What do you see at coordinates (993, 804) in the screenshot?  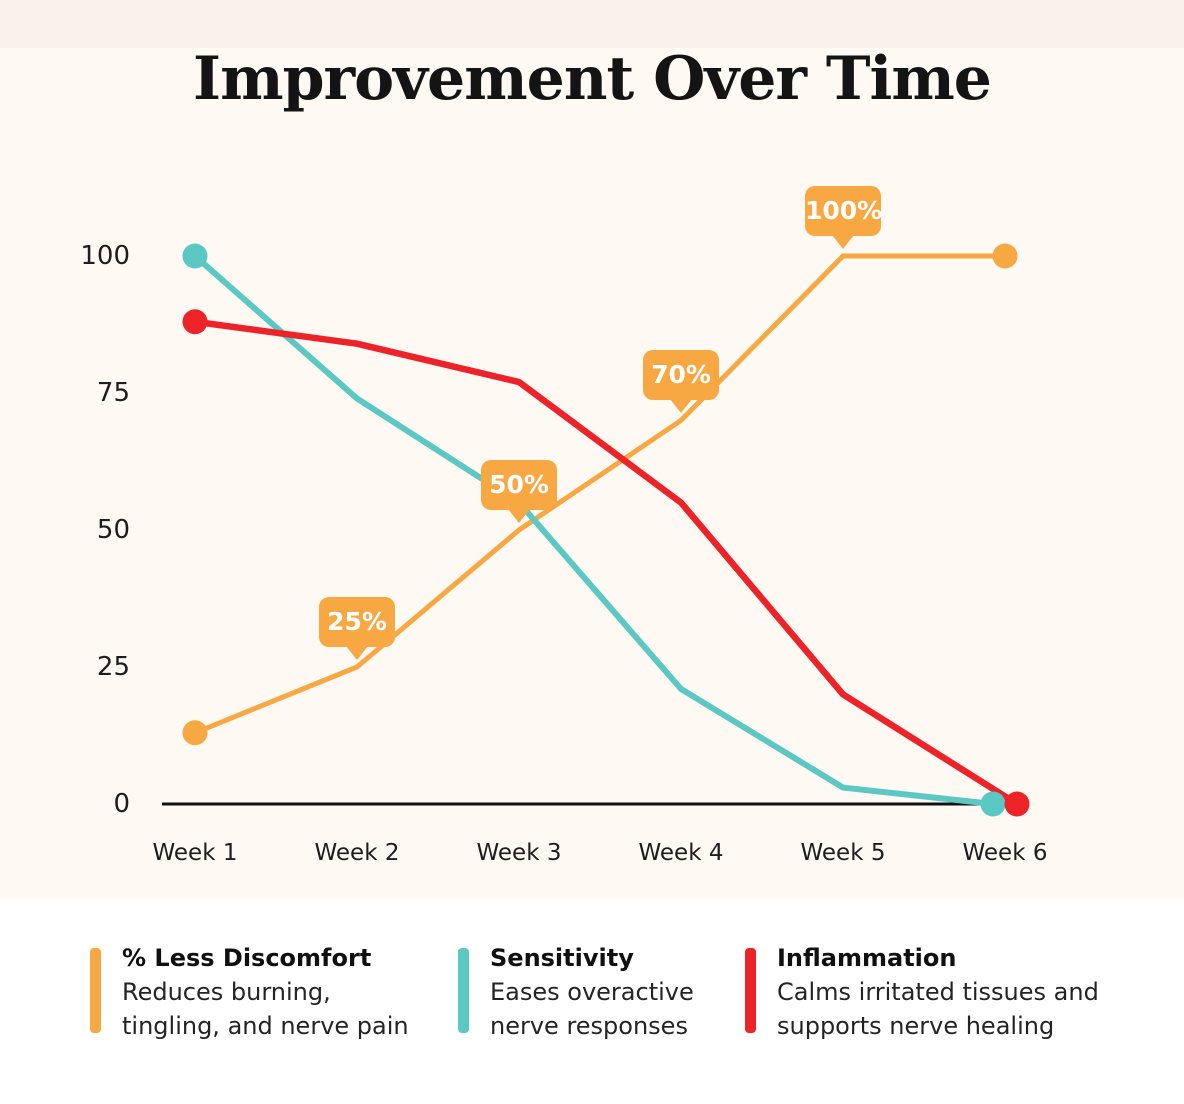 I see `end-dot-sensitivity` at bounding box center [993, 804].